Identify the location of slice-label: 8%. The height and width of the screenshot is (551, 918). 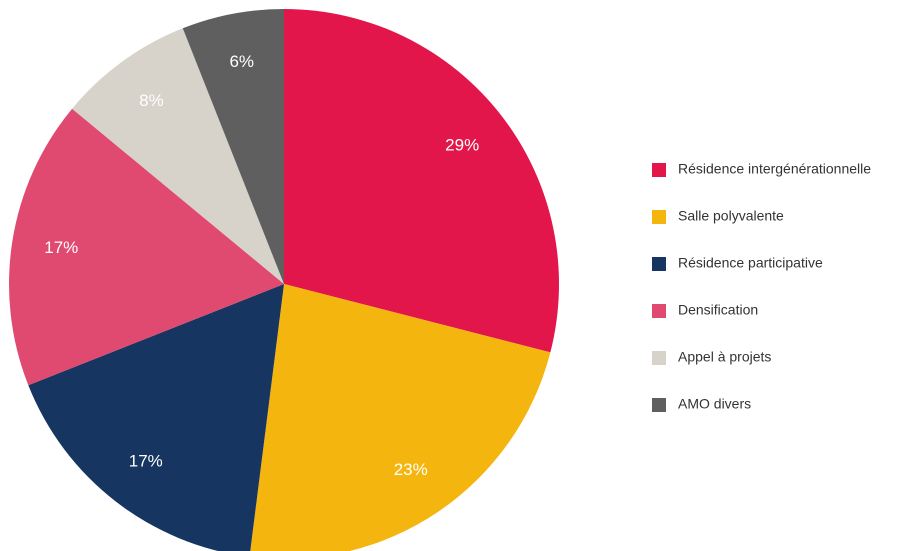
(151, 100).